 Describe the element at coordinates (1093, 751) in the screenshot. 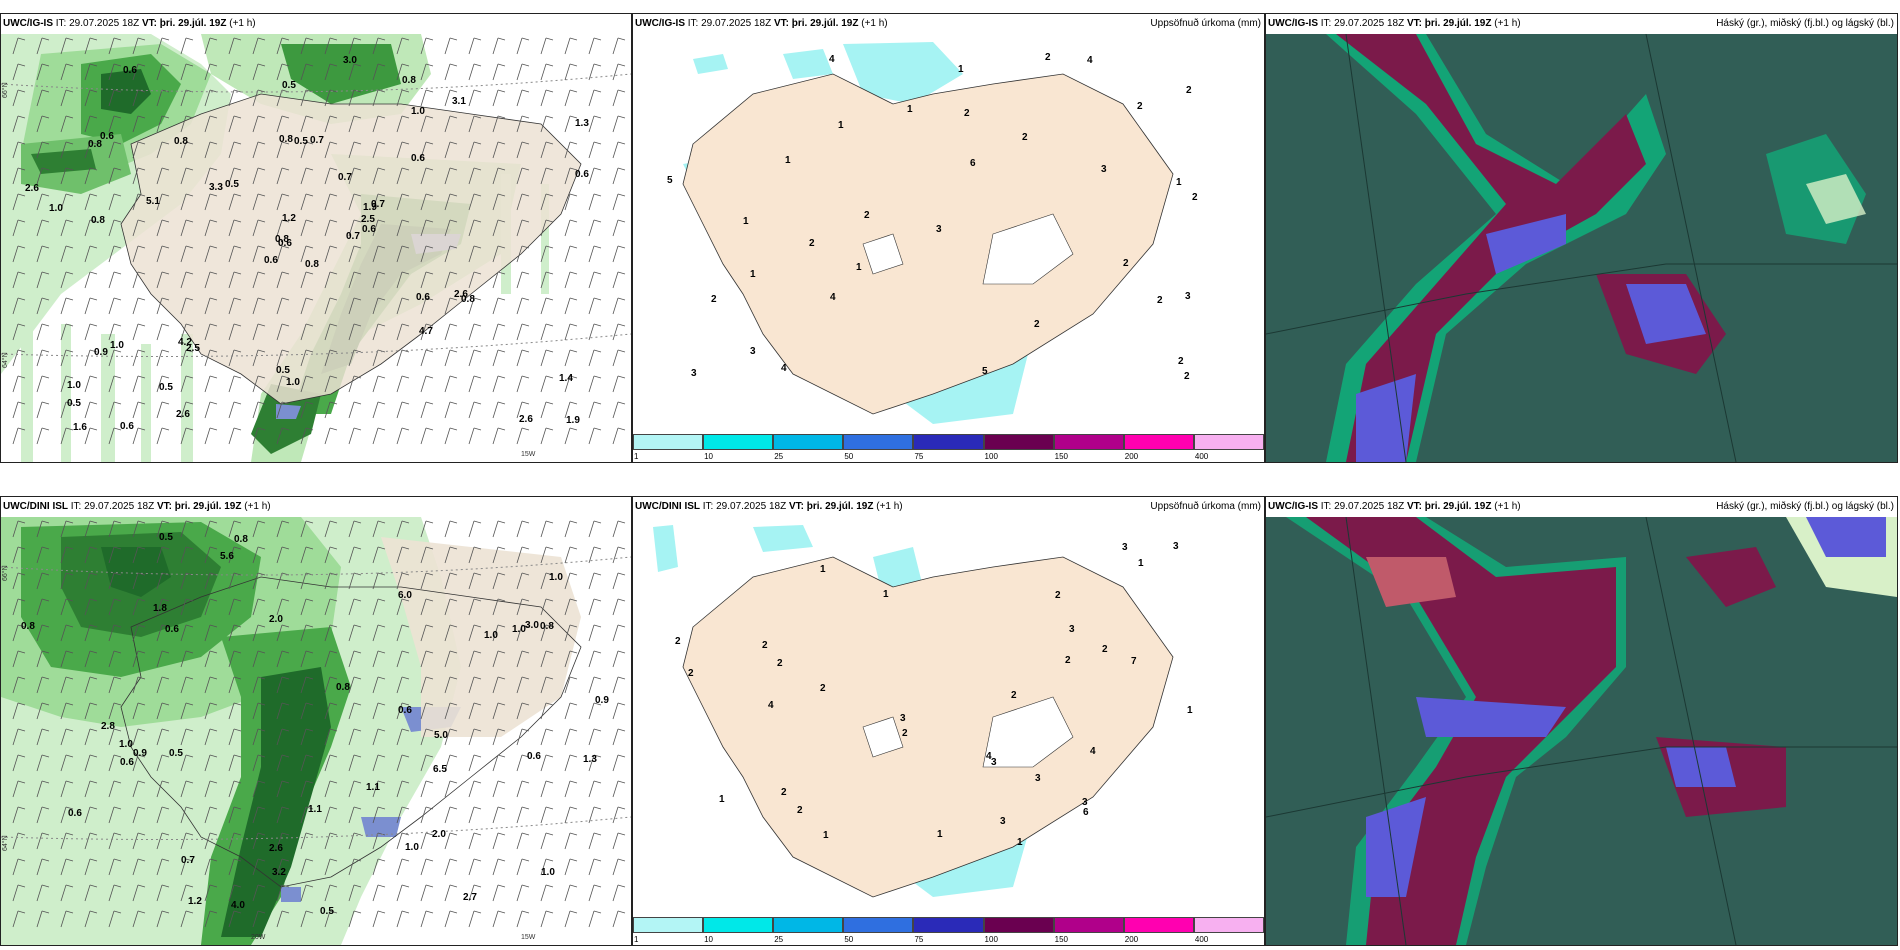

I see `value-label: 4` at that location.